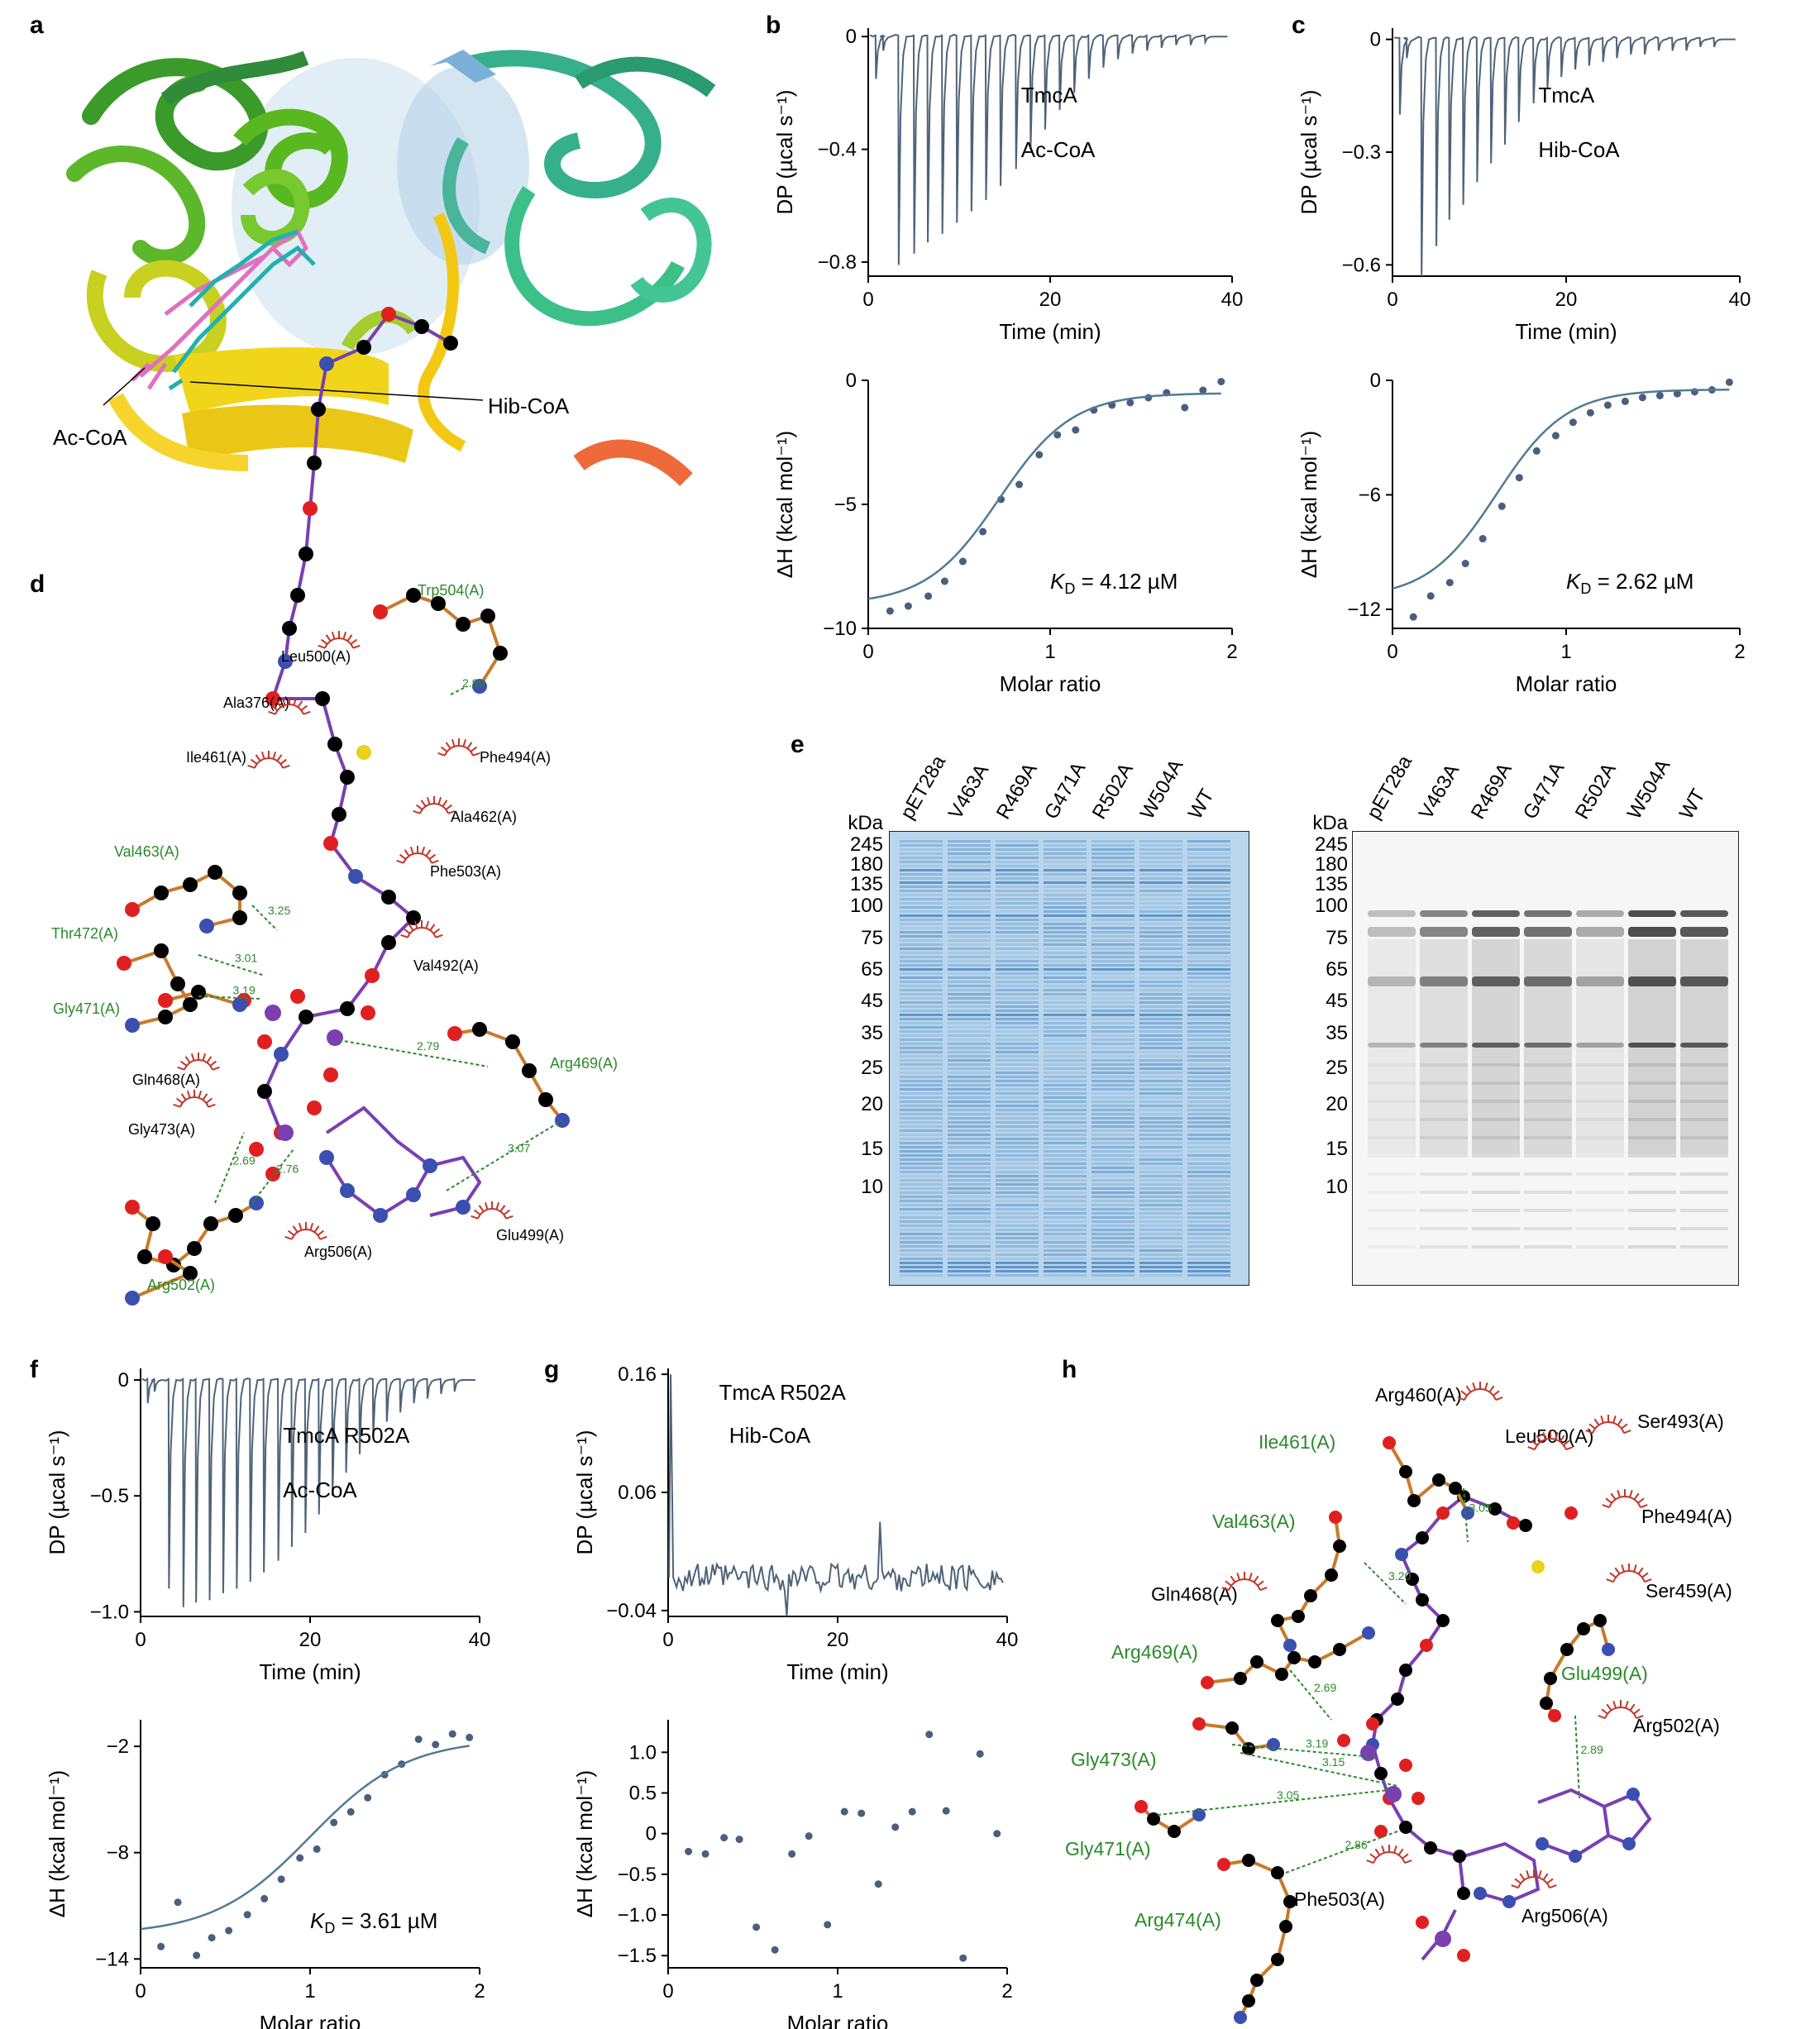 The height and width of the screenshot is (2029, 1820). Describe the element at coordinates (837, 1991) in the screenshot. I see `chart-g-bot-xtick-label: 1` at that location.